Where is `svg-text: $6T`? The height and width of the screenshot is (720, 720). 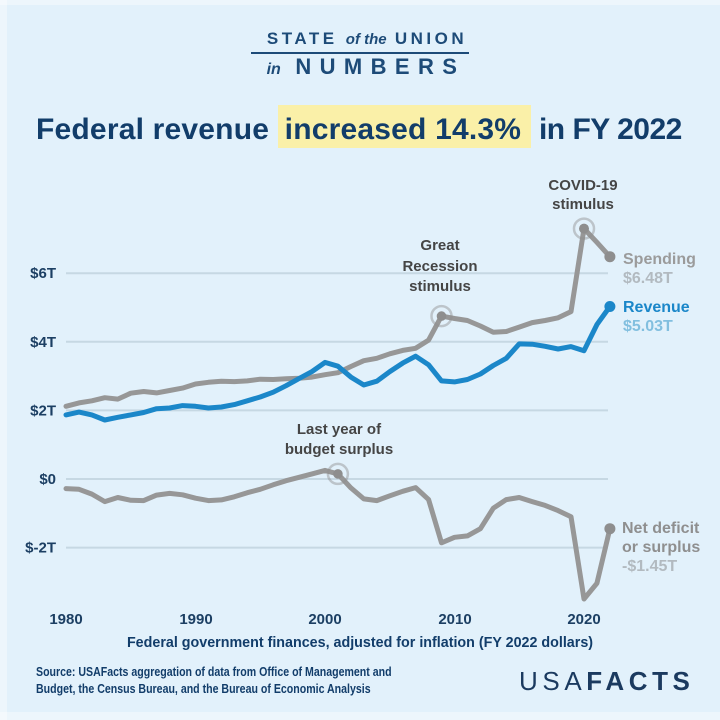
svg-text: $6T is located at coordinates (43, 273).